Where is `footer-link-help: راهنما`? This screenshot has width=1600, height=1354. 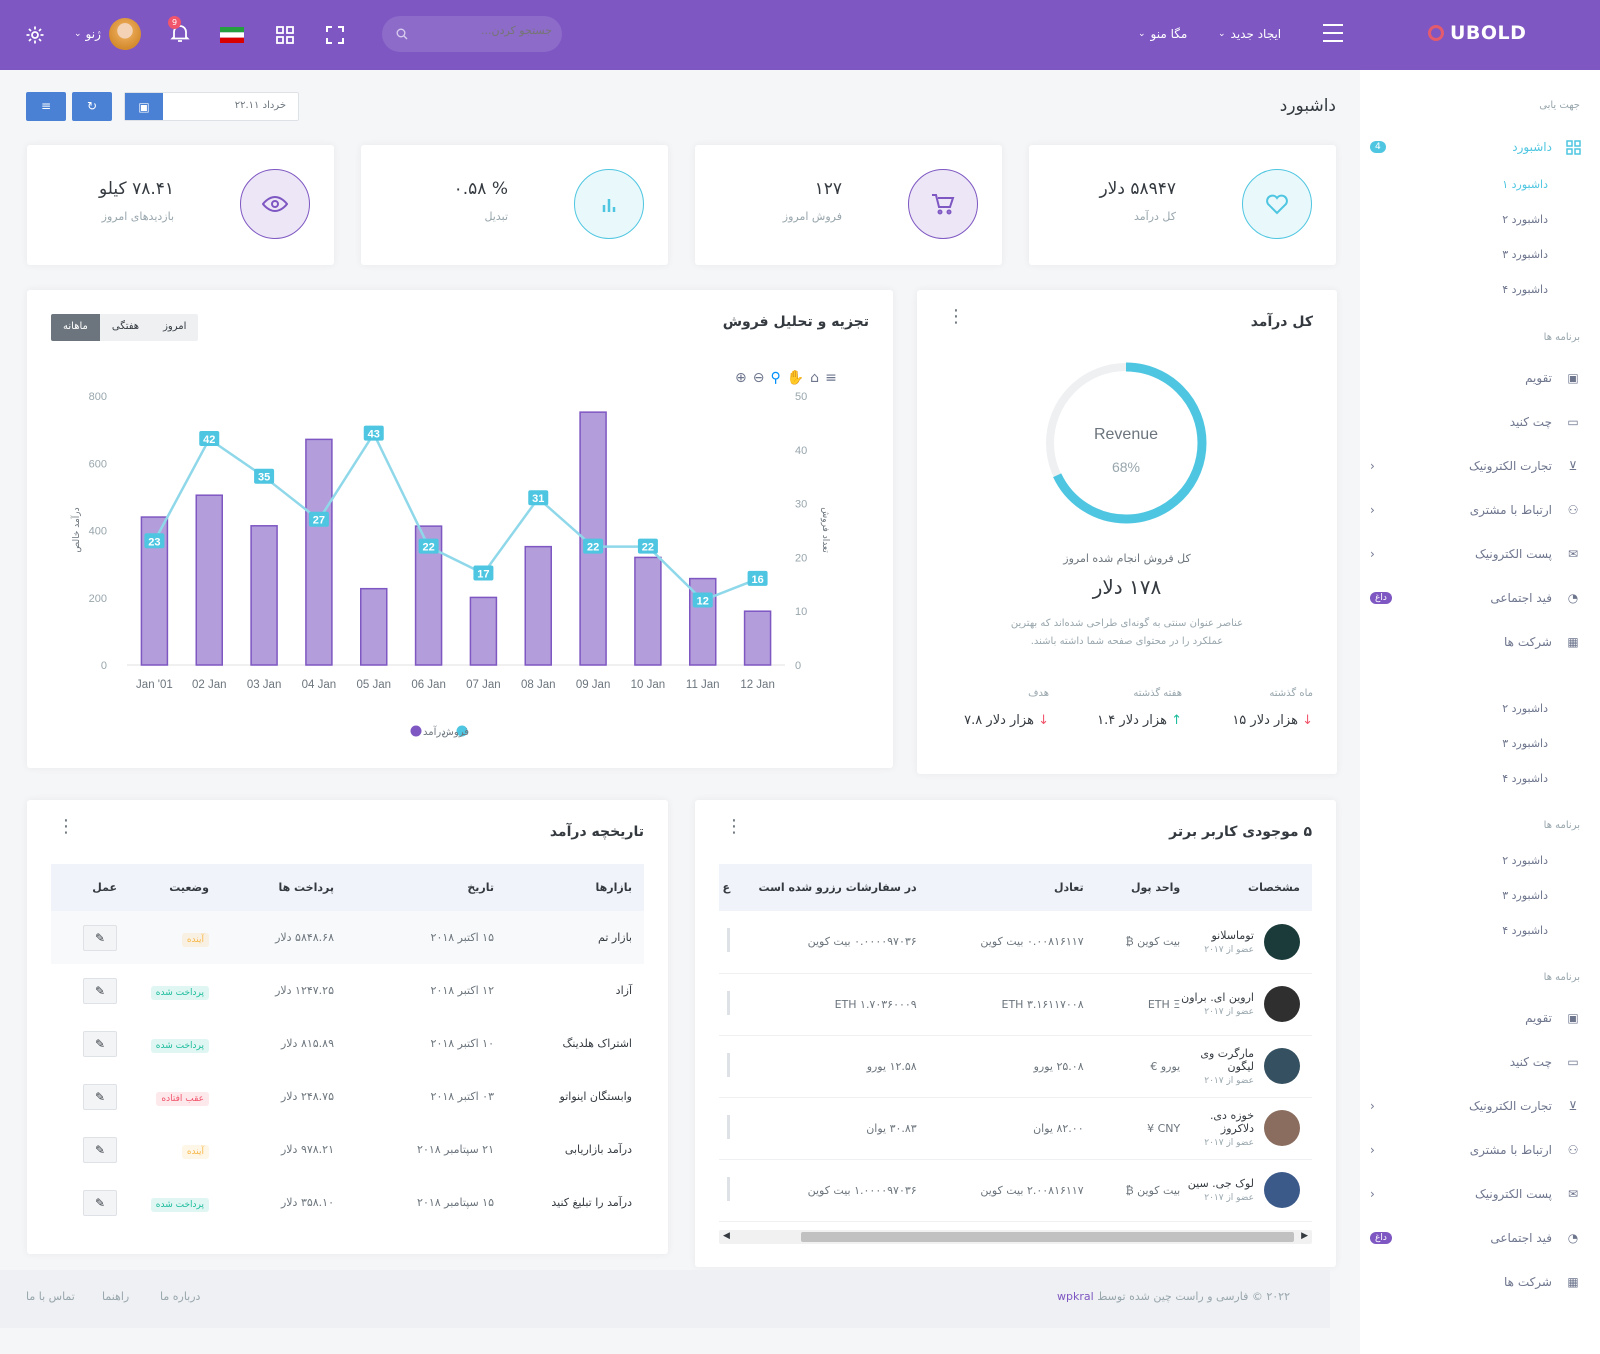 footer-link-help: راهنما is located at coordinates (116, 1296).